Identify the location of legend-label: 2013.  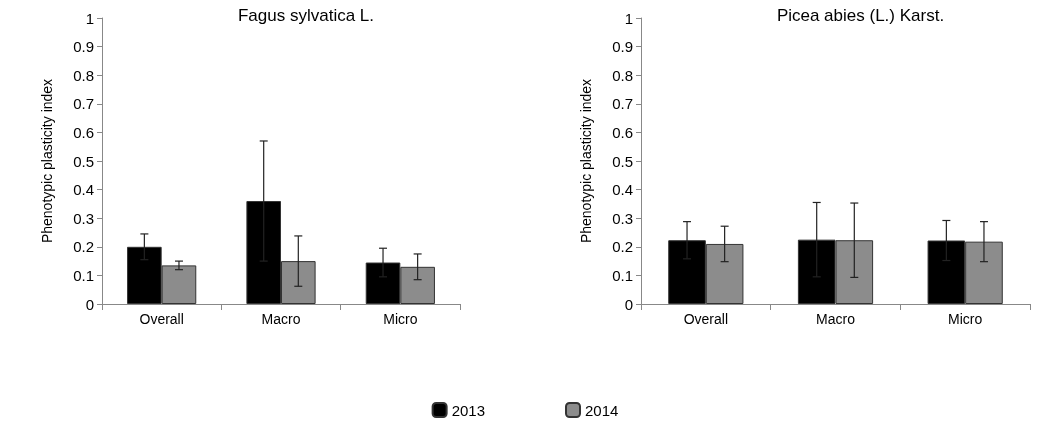
(468, 410).